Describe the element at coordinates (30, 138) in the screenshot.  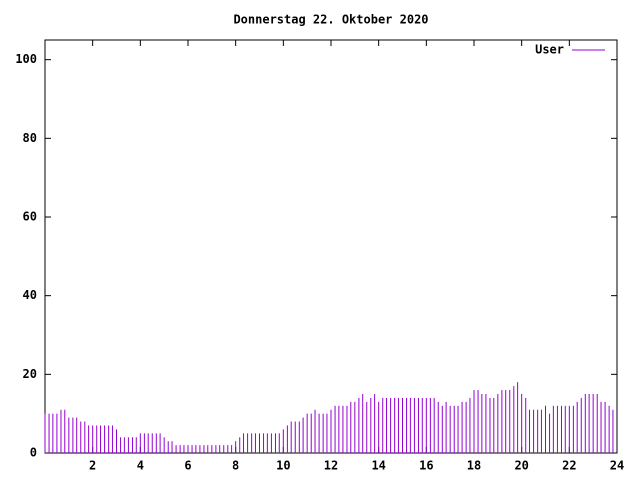
I see `y-tick-label: 80` at that location.